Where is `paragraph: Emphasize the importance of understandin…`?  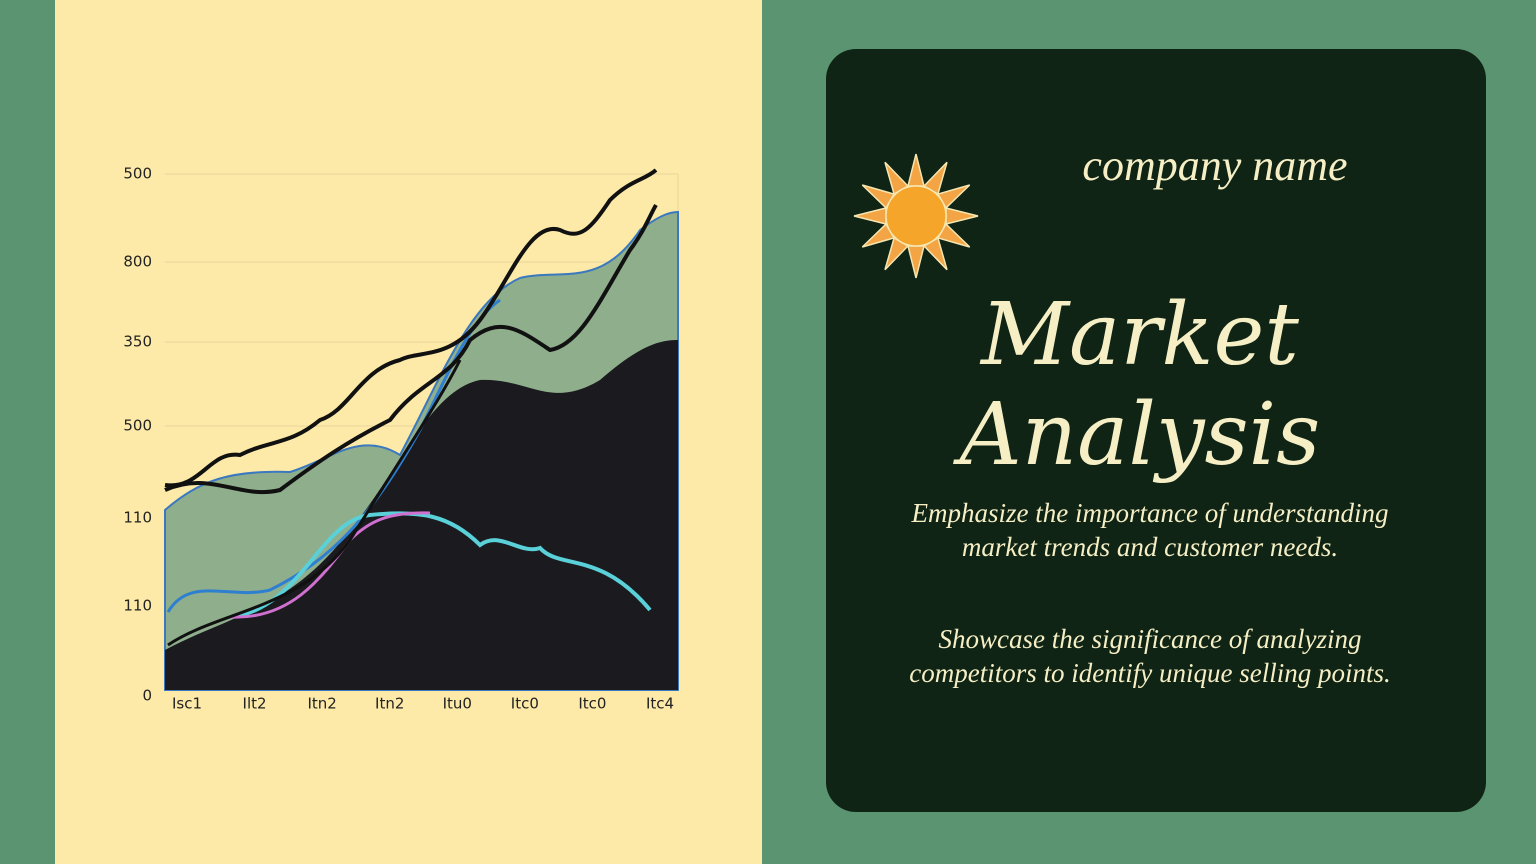
paragraph: Emphasize the importance of understandin… is located at coordinates (1150, 530).